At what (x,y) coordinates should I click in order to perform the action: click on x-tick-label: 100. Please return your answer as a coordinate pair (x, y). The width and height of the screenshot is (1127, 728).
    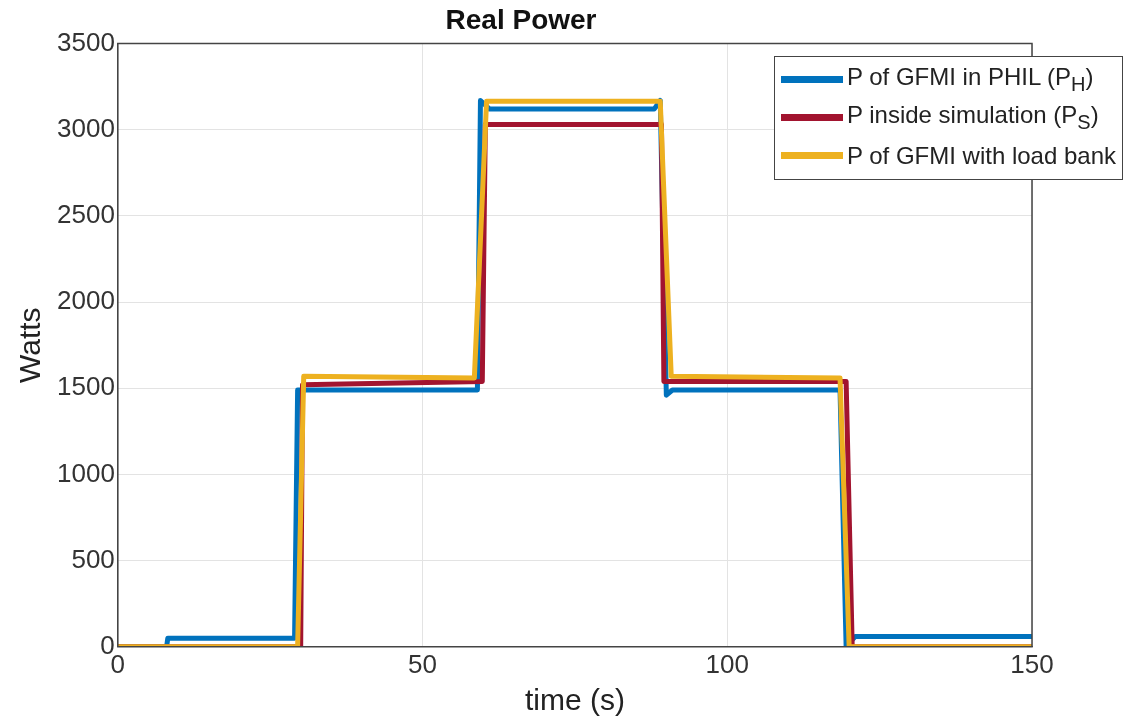
    Looking at the image, I should click on (727, 663).